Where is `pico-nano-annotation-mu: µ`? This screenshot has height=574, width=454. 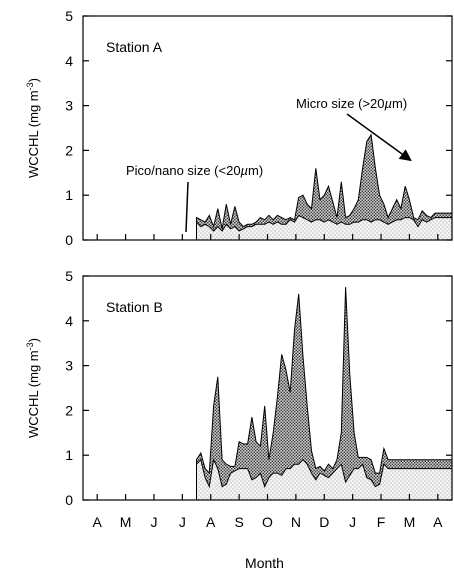
pico-nano-annotation-mu: µ is located at coordinates (245, 170).